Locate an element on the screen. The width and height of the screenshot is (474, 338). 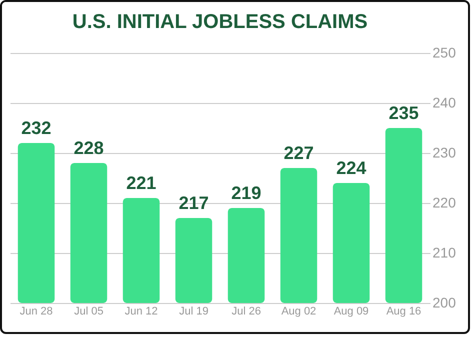
y-tick-label: 210 is located at coordinates (444, 252).